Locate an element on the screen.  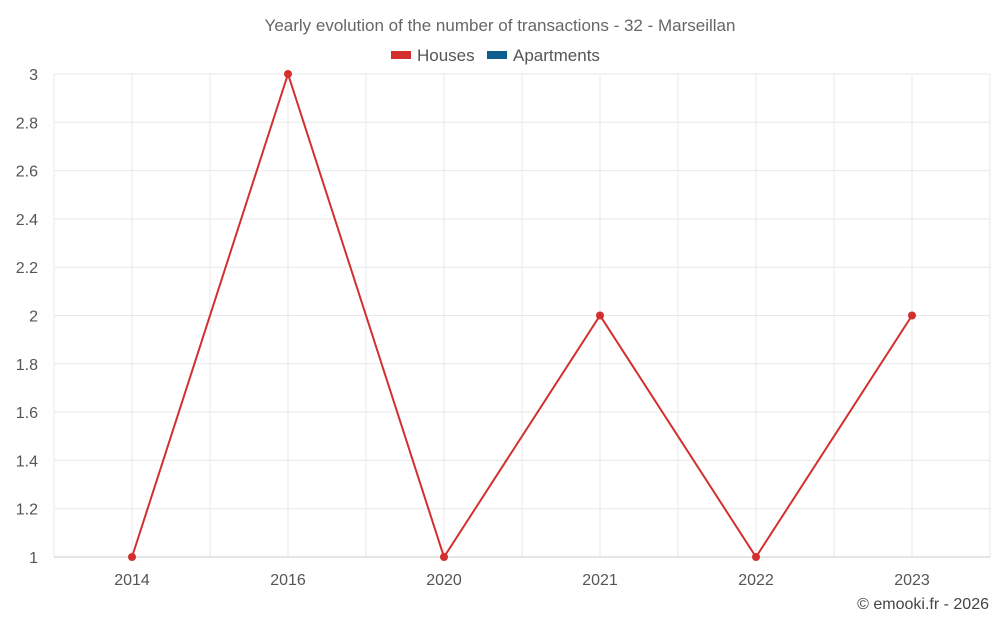
legend-item-apartments: Apartments is located at coordinates (543, 55).